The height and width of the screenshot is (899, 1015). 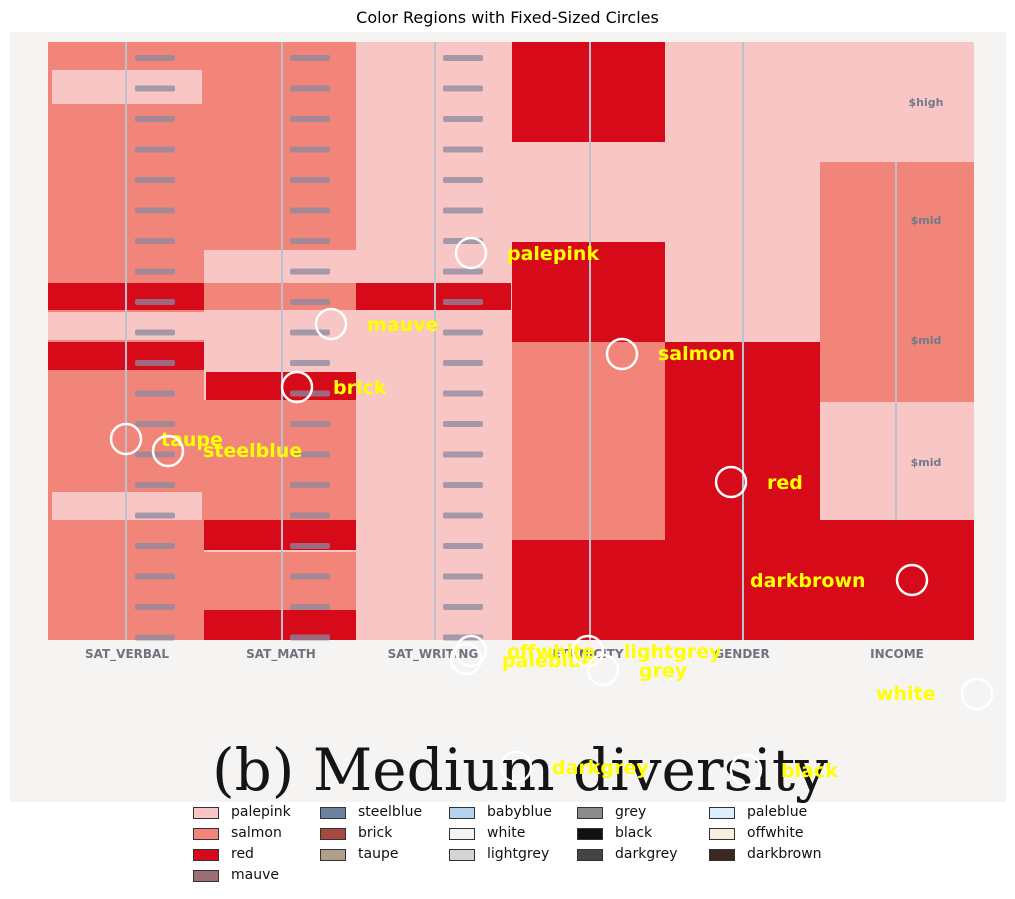 What do you see at coordinates (360, 388) in the screenshot?
I see `annotation-label: brick` at bounding box center [360, 388].